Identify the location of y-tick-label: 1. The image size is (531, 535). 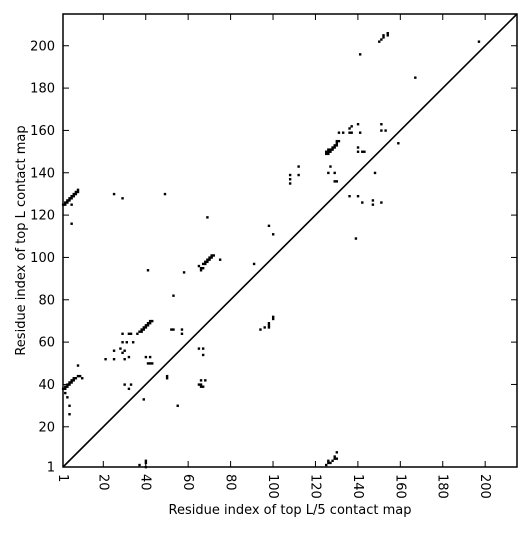
(51, 468).